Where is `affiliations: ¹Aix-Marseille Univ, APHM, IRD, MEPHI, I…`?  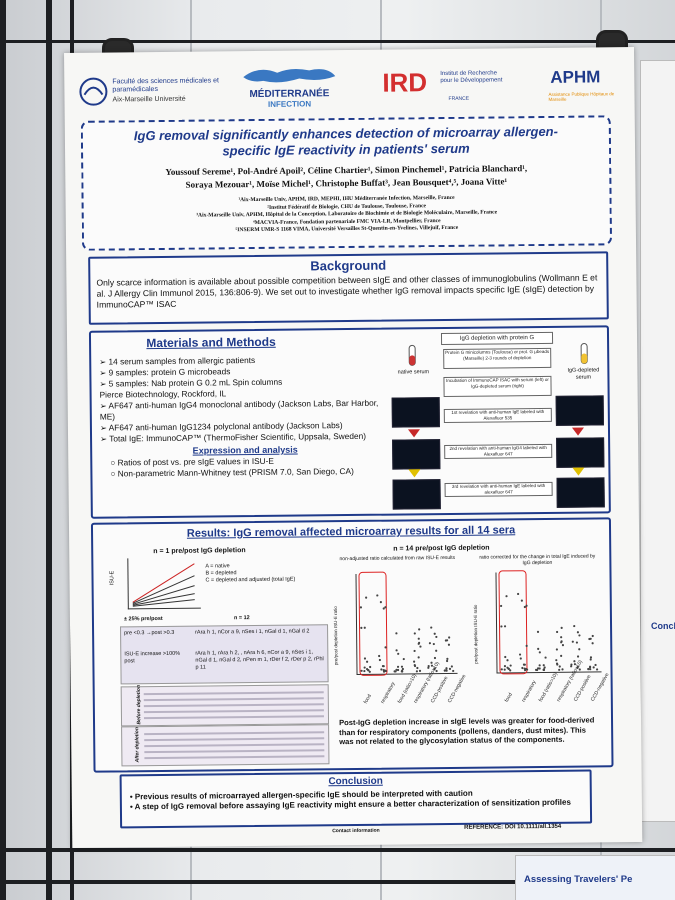
affiliations: ¹Aix-Marseille Univ, APHM, IRD, MEPHI, I… is located at coordinates (347, 214).